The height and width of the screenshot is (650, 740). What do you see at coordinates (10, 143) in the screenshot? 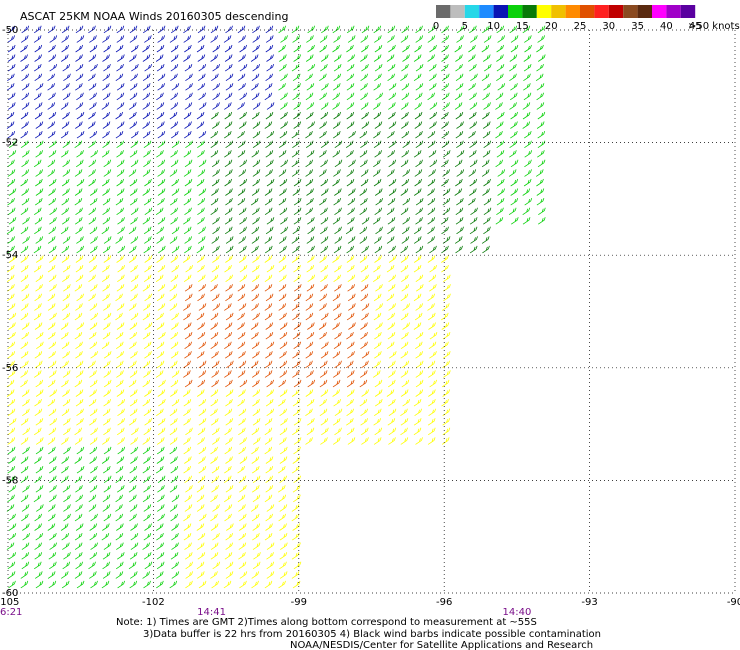
I see `y-tick-label: -52` at bounding box center [10, 143].